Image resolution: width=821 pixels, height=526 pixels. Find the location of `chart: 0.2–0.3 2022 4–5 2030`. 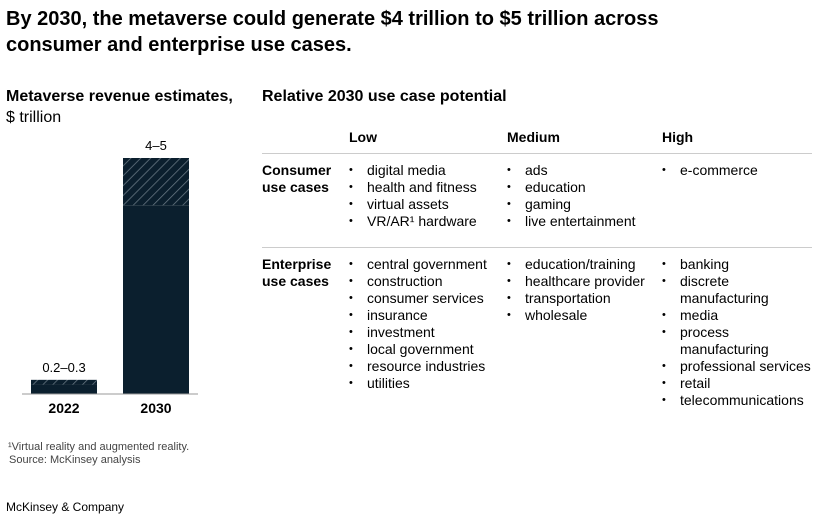

chart: 0.2–0.3 2022 4–5 2030 is located at coordinates (110, 277).